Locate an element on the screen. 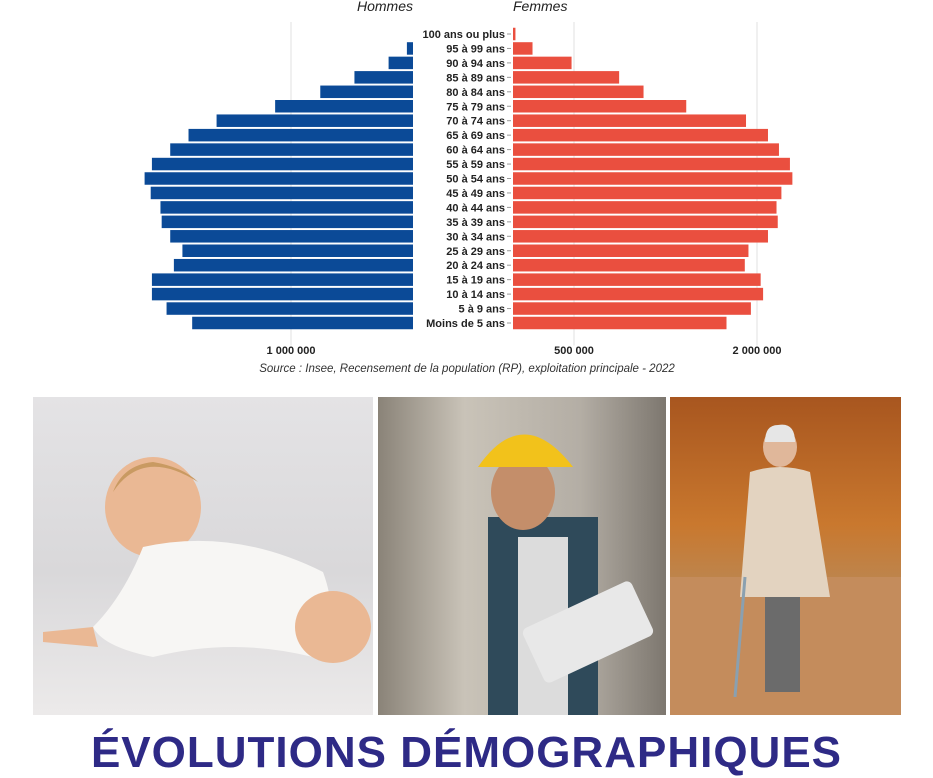 This screenshot has width=933, height=778. headline: ÉVOLUTIONS DÉMOGRAPHIQUES is located at coordinates (466, 752).